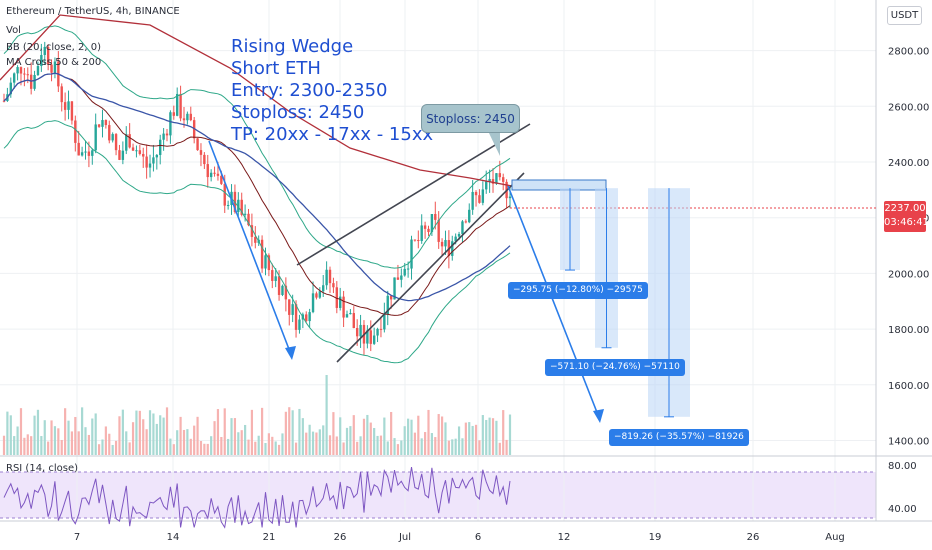 This screenshot has height=550, width=932. Describe the element at coordinates (908, 330) in the screenshot. I see `price-tick-5: 1800.00` at that location.